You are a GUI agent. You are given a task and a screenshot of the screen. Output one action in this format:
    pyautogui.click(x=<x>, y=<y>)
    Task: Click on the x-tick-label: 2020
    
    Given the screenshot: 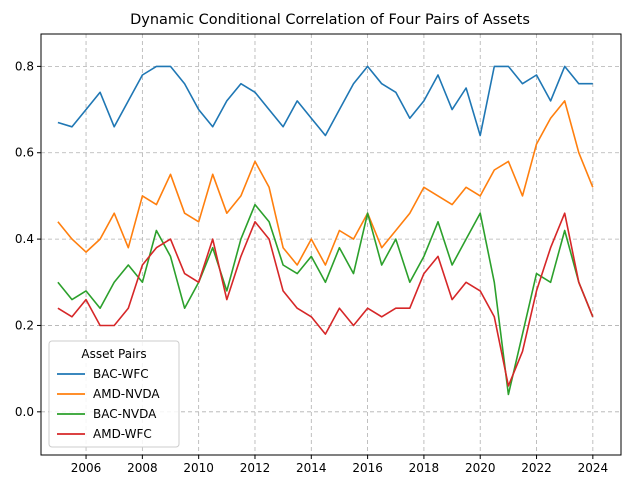 What is the action you would take?
    pyautogui.click(x=480, y=468)
    